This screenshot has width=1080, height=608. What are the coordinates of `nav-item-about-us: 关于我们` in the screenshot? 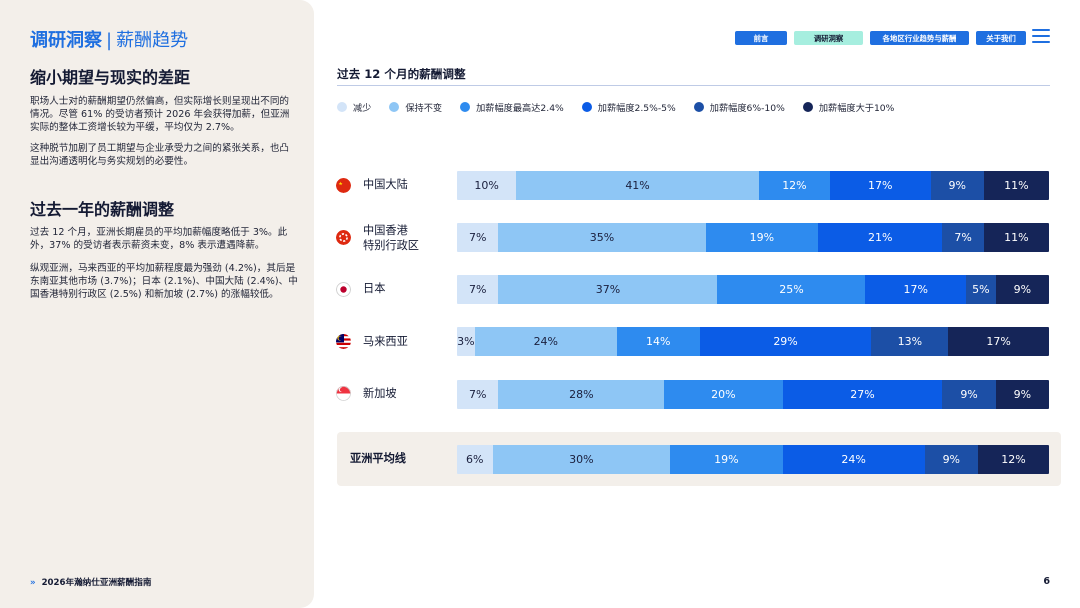 It's located at (1001, 38).